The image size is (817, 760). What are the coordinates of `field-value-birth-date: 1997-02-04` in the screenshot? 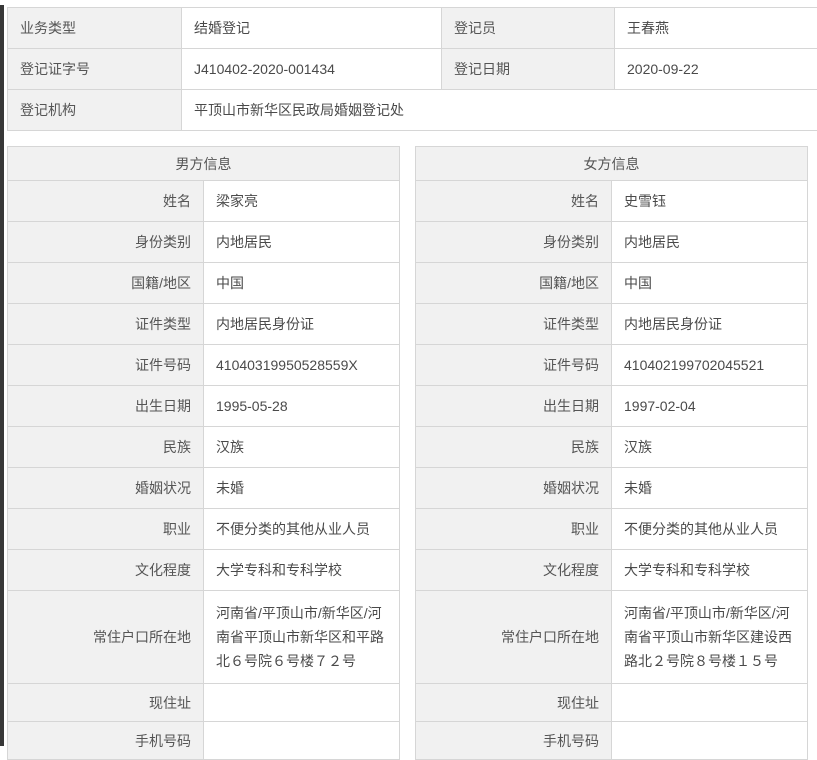 It's located at (710, 406).